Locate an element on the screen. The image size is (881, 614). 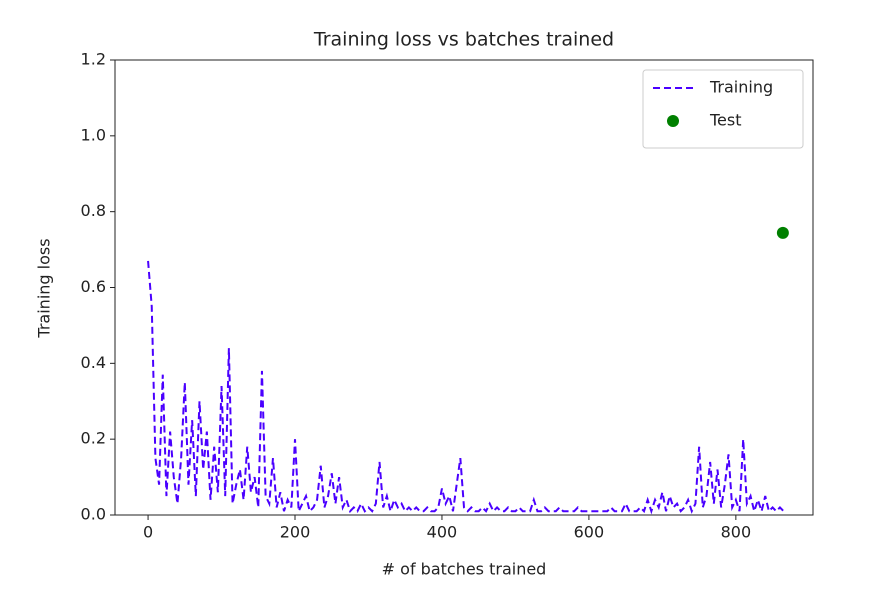
y-tick-label: 0.8 is located at coordinates (93, 210).